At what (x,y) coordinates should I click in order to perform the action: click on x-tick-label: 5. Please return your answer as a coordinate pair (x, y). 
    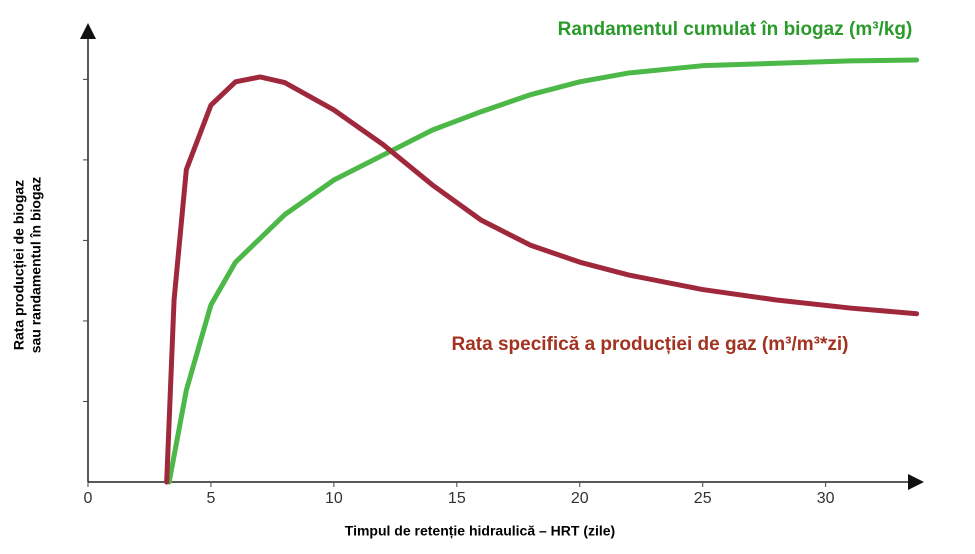
    Looking at the image, I should click on (210, 498).